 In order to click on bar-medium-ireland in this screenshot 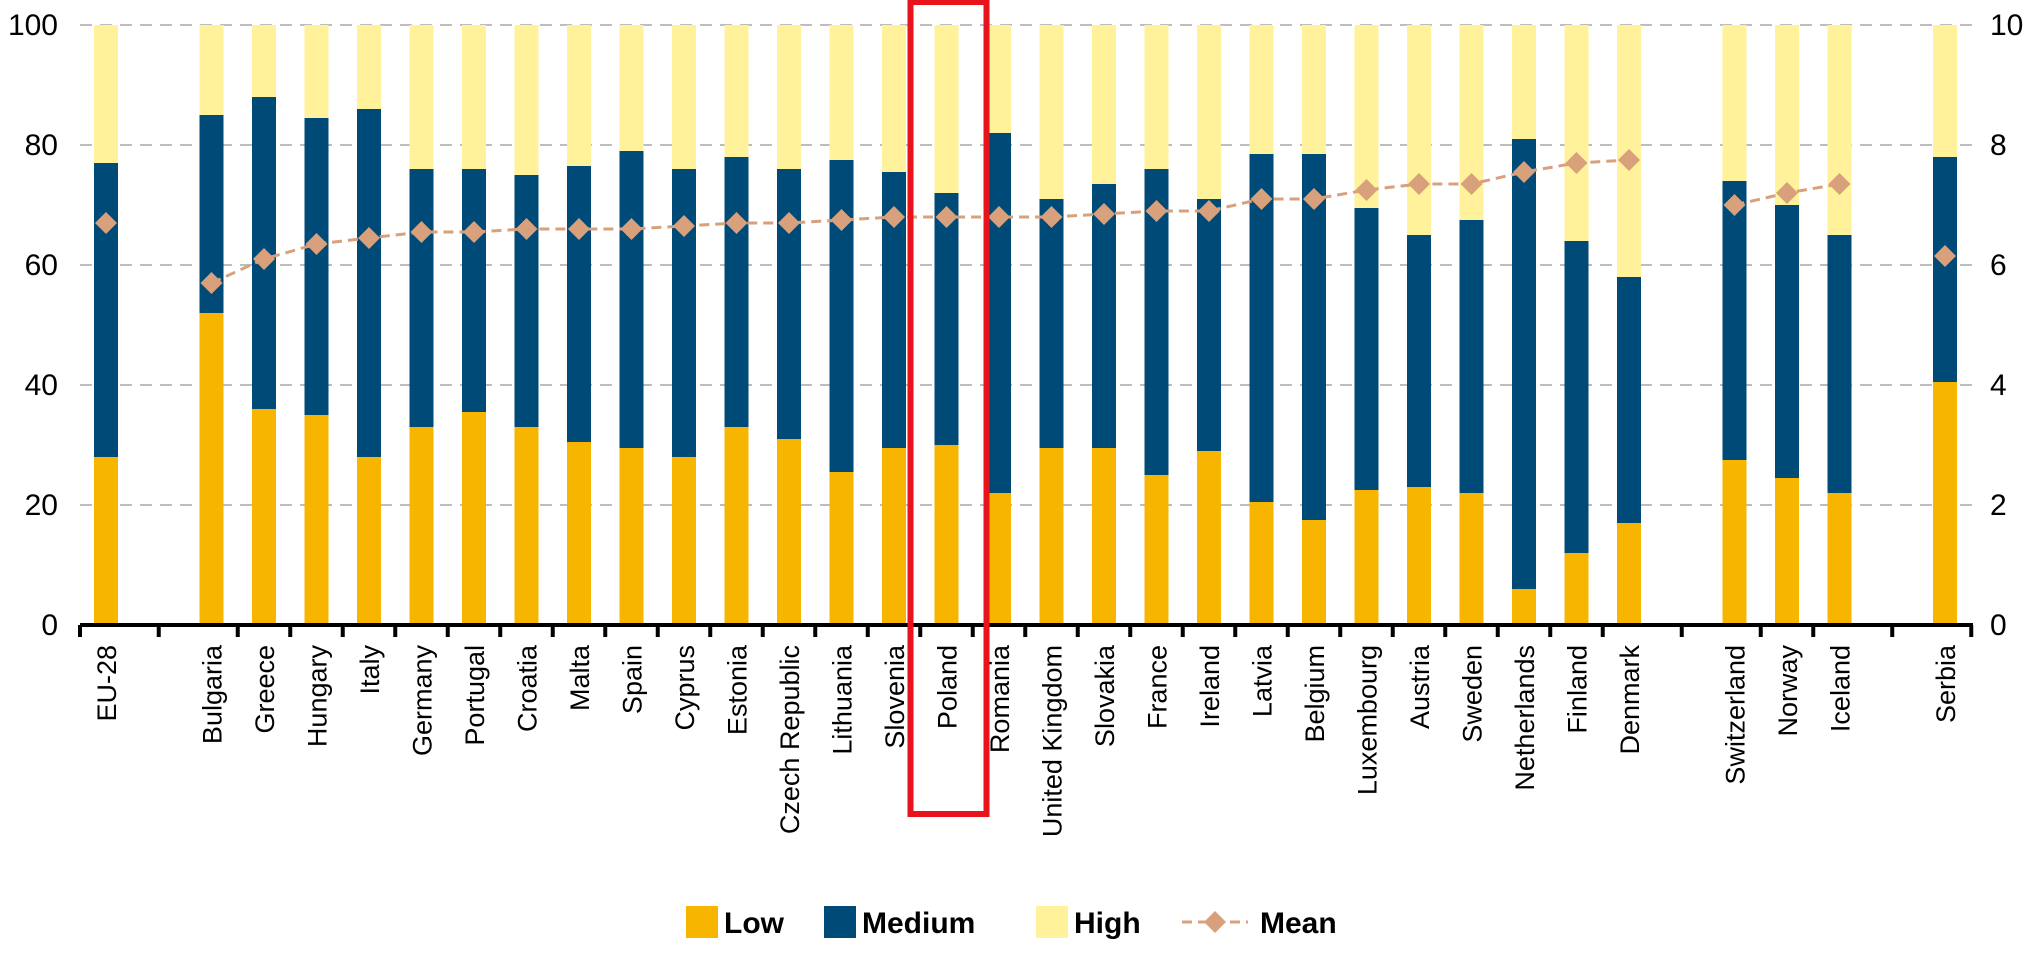, I will do `click(1209, 325)`.